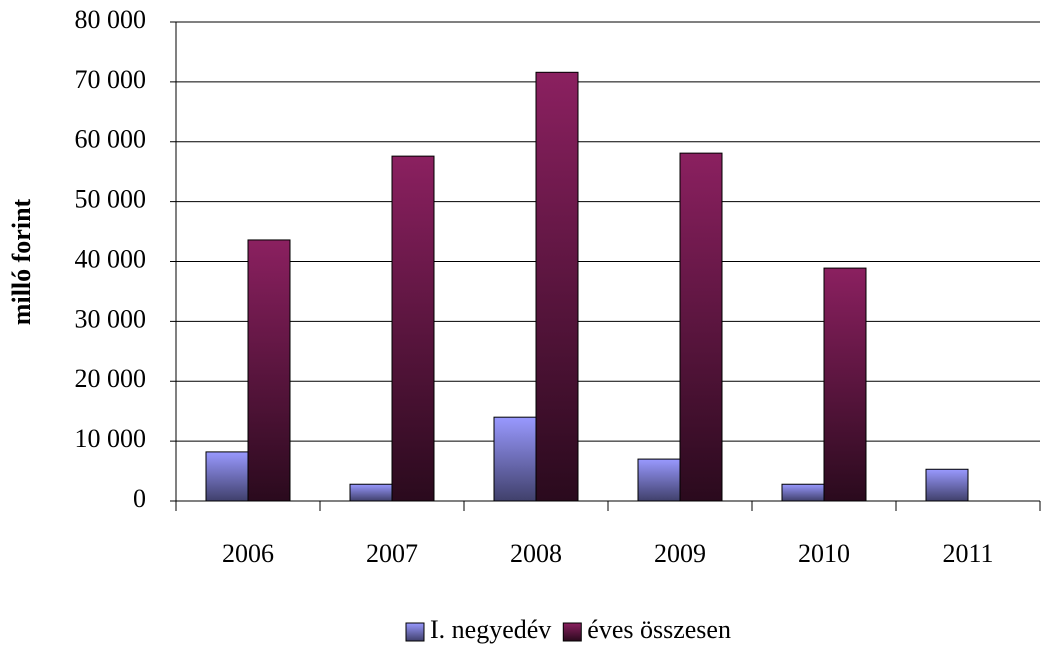 This screenshot has height=648, width=1041. What do you see at coordinates (824, 553) in the screenshot?
I see `x-tick-label: 2010` at bounding box center [824, 553].